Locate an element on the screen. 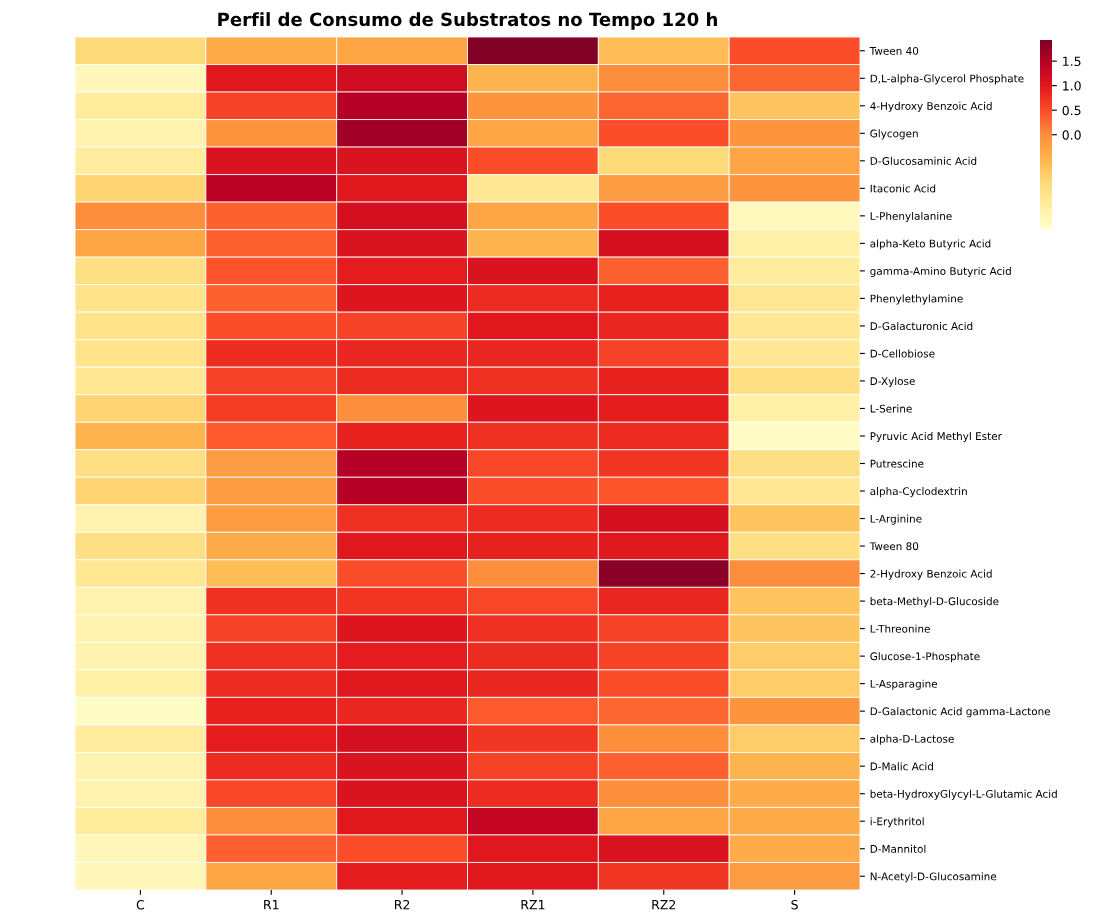 Image resolution: width=1096 pixels, height=918 pixels. x-tick-label: S is located at coordinates (794, 904).